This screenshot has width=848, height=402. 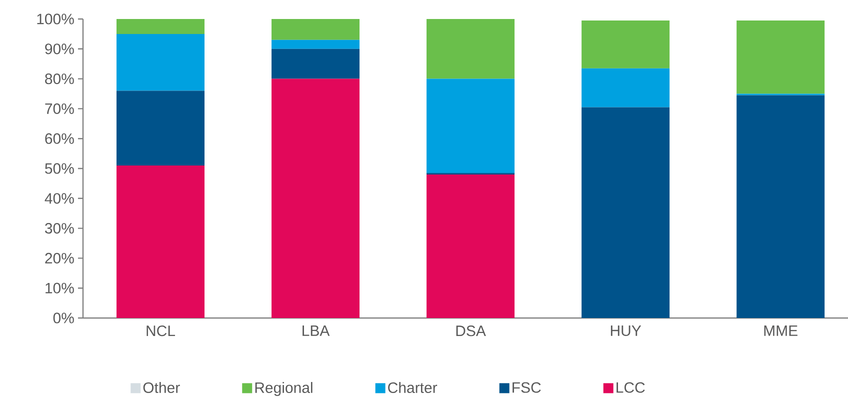 What do you see at coordinates (59, 49) in the screenshot?
I see `y-tick-label: 90%` at bounding box center [59, 49].